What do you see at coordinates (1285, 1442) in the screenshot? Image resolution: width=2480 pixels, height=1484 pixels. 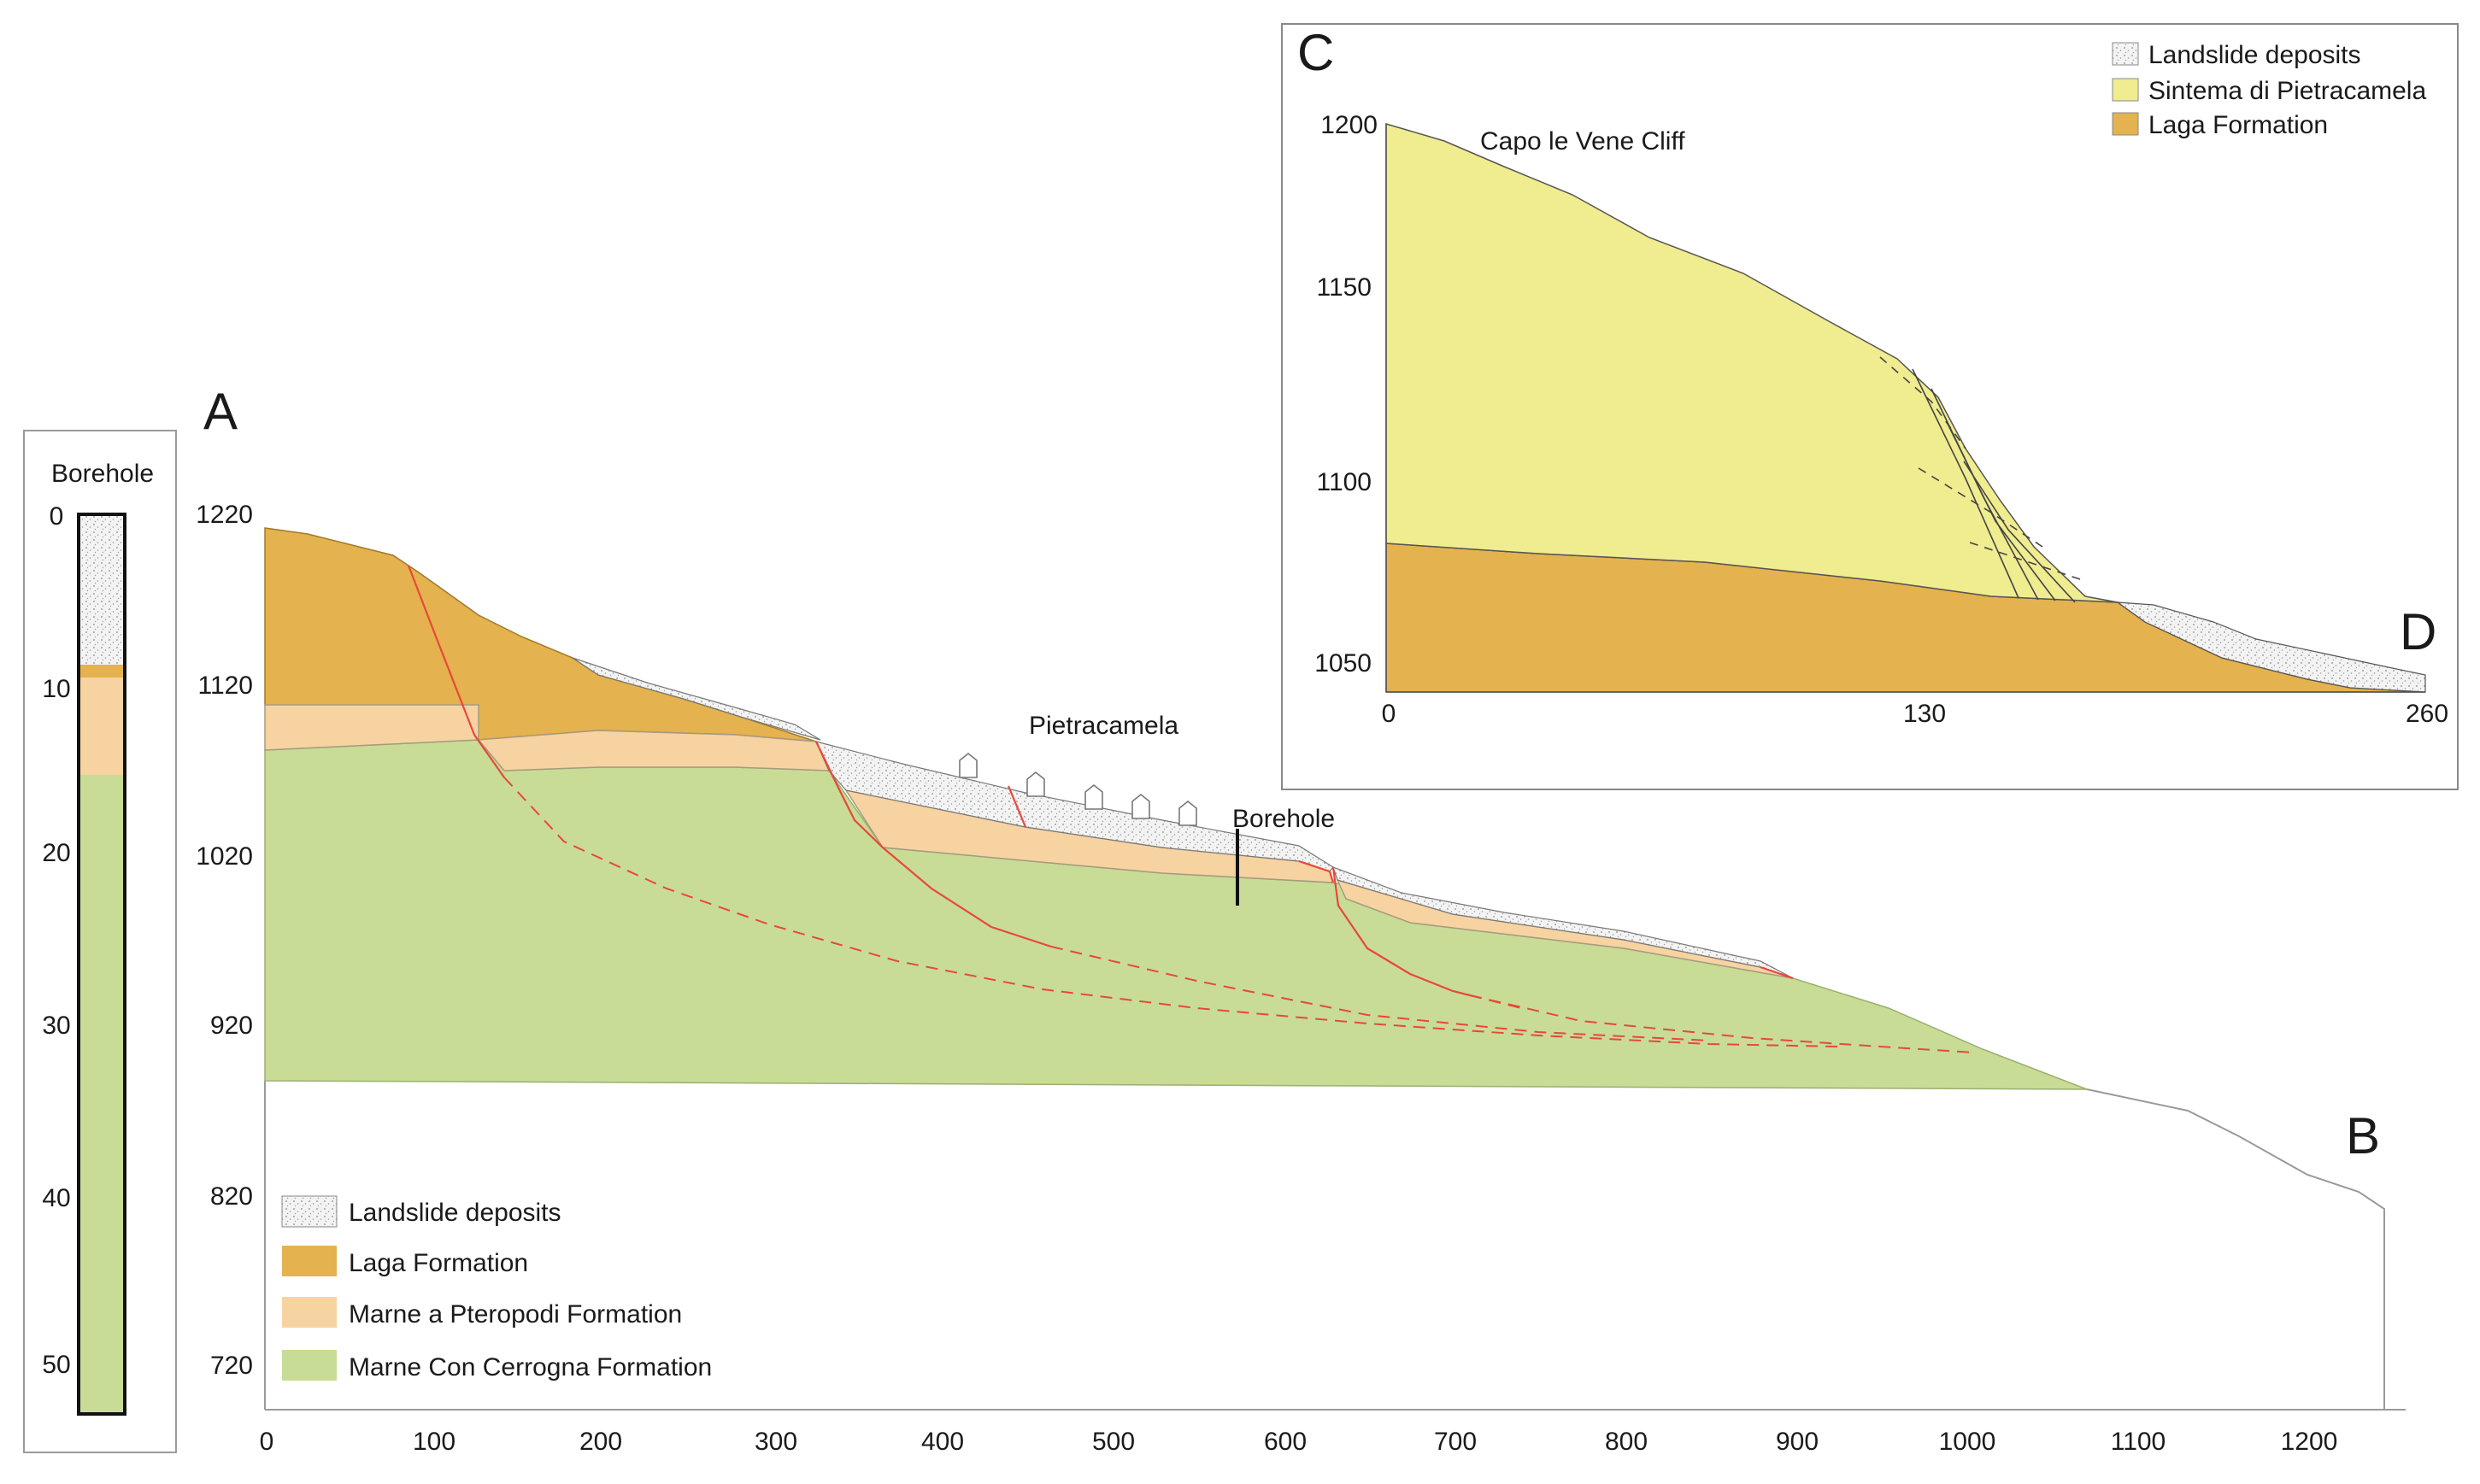 I see `x-tick-label: 600` at bounding box center [1285, 1442].